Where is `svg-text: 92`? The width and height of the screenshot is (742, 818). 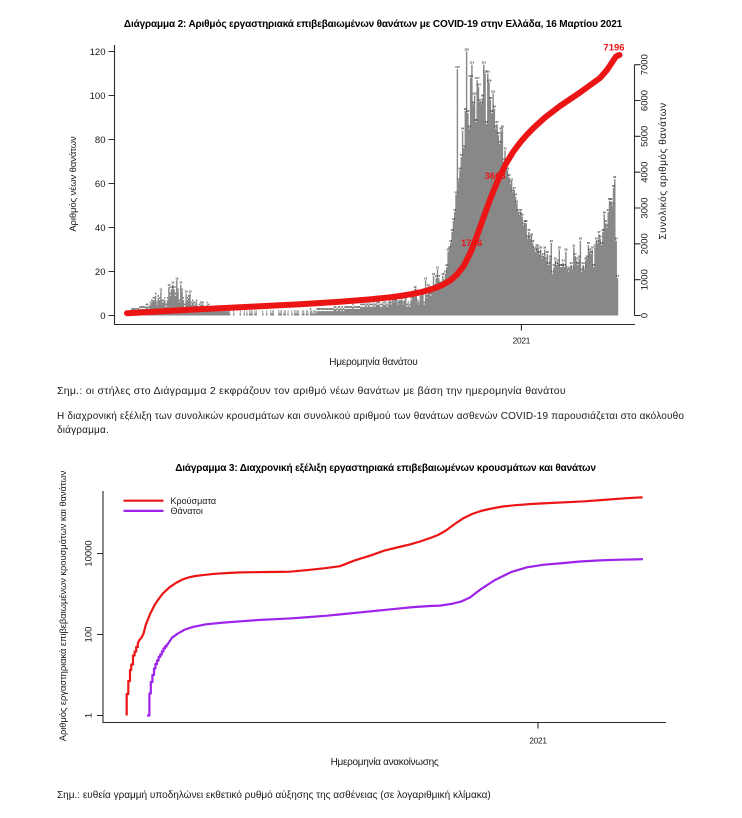 svg-text: 92 is located at coordinates (492, 111).